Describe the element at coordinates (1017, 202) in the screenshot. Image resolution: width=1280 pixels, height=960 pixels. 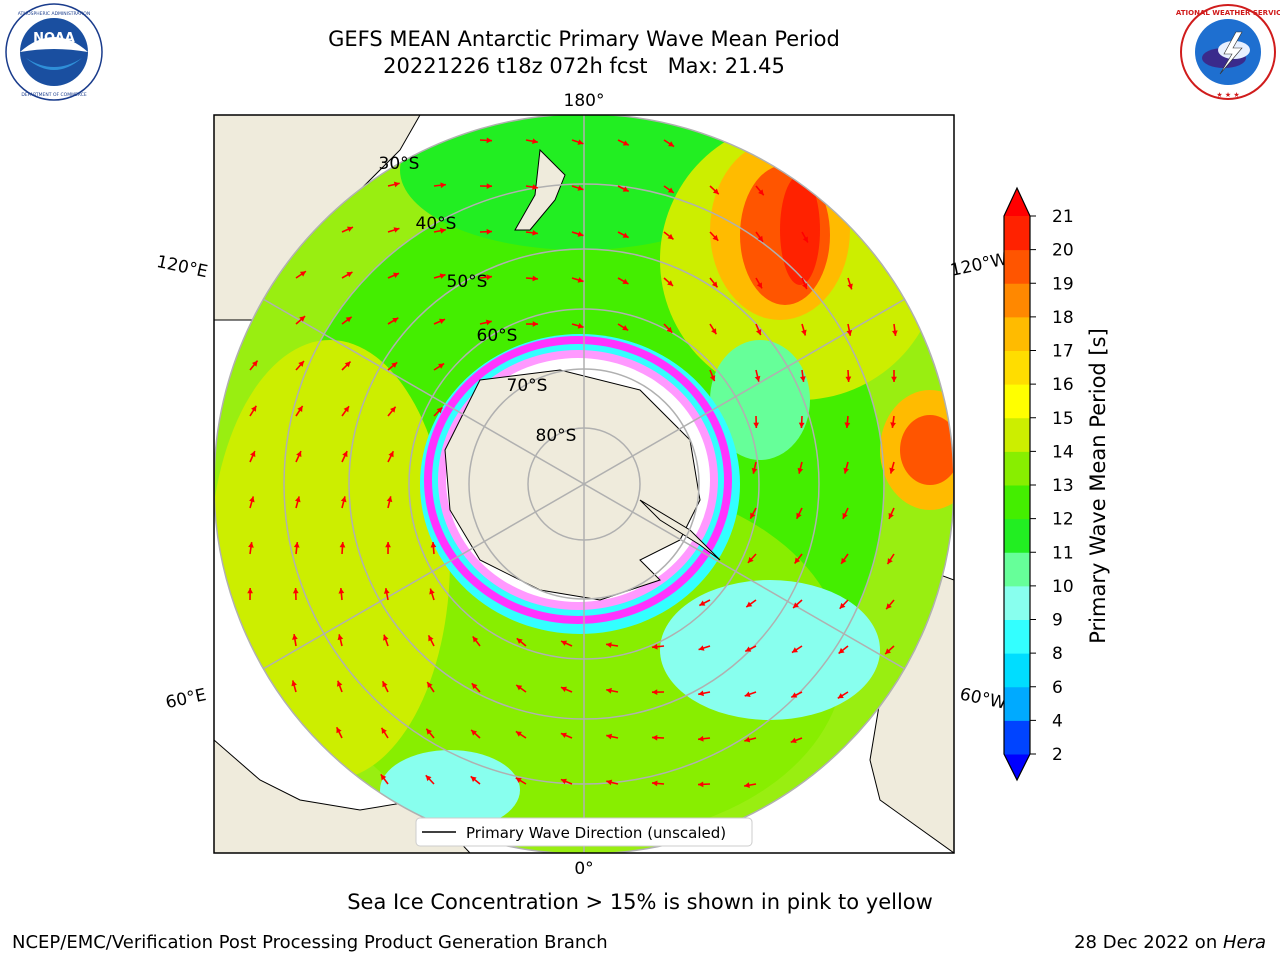
I see `colorbar-max-extension` at that location.